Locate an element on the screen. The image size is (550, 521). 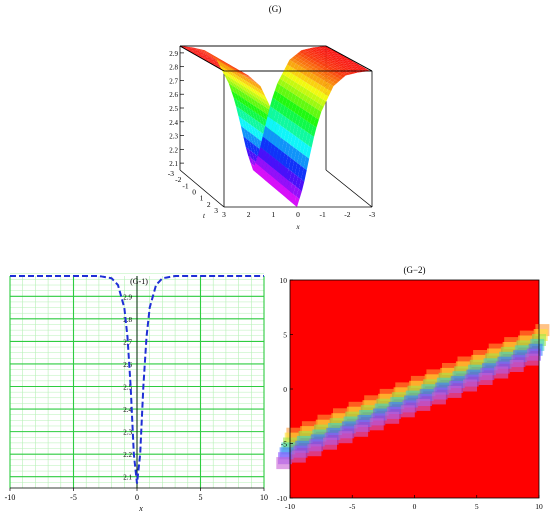
z-tick-label: 2.7 is located at coordinates (173, 81).